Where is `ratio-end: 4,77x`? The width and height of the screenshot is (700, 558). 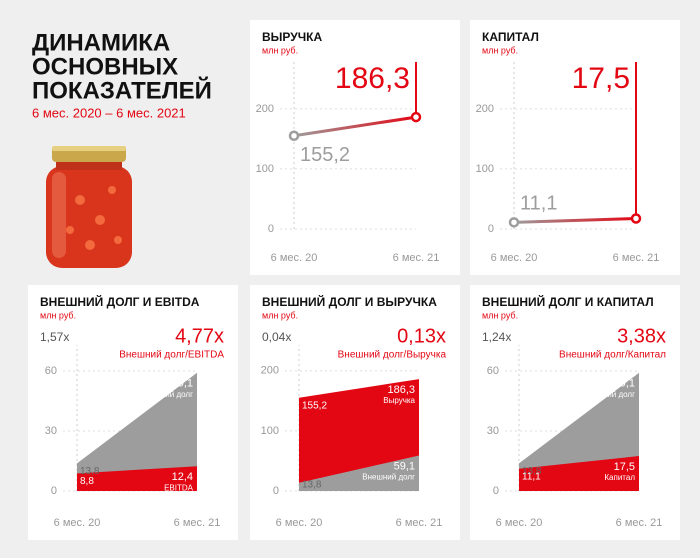 ratio-end: 4,77x is located at coordinates (199, 336).